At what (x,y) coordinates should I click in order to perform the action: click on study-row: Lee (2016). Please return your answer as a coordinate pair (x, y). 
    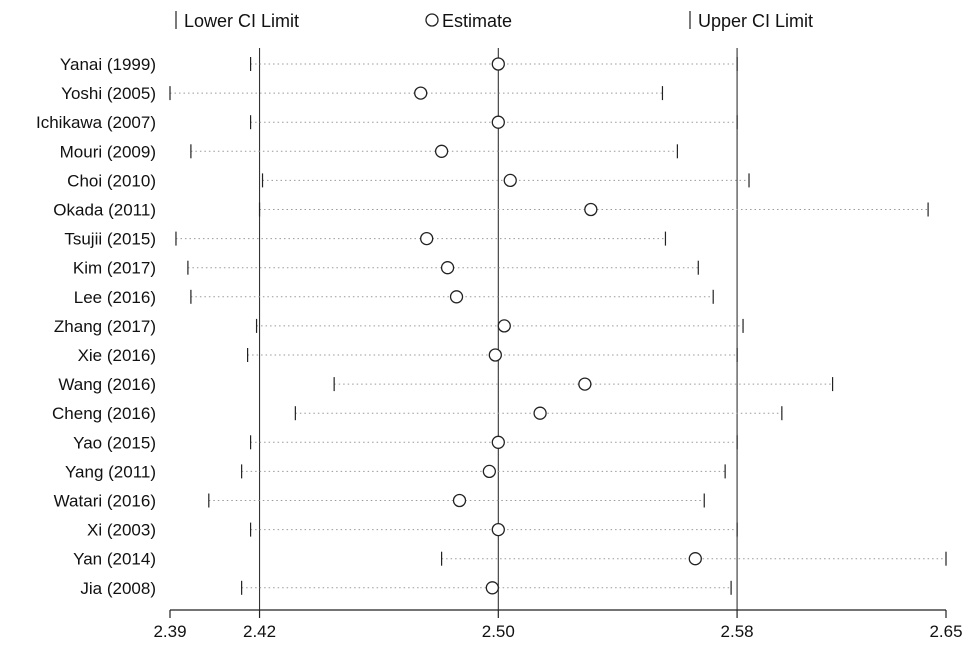
    Looking at the image, I should click on (394, 297).